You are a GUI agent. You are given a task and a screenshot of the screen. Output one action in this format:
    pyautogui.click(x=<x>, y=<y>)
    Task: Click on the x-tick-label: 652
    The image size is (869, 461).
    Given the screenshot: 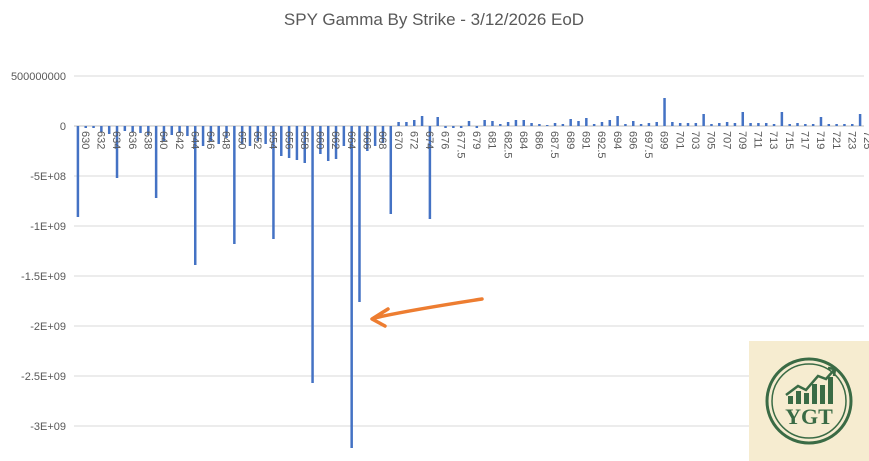 What is the action you would take?
    pyautogui.click(x=257, y=140)
    